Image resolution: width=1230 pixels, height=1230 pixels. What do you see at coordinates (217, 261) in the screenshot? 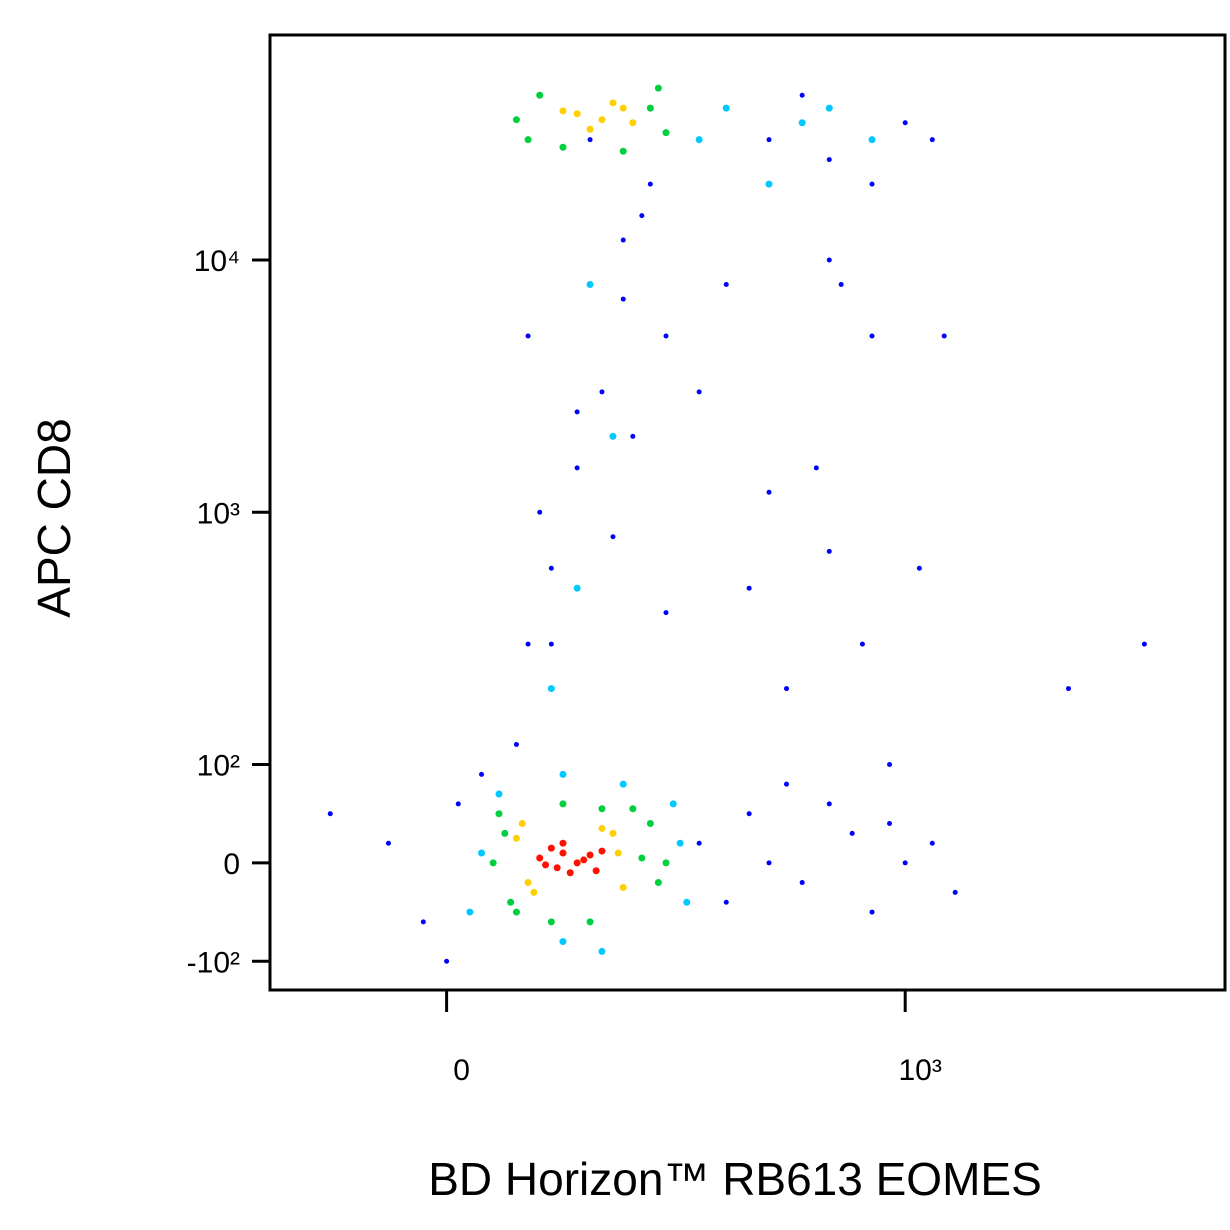
I see `y-tick-label: 10⁴` at bounding box center [217, 261].